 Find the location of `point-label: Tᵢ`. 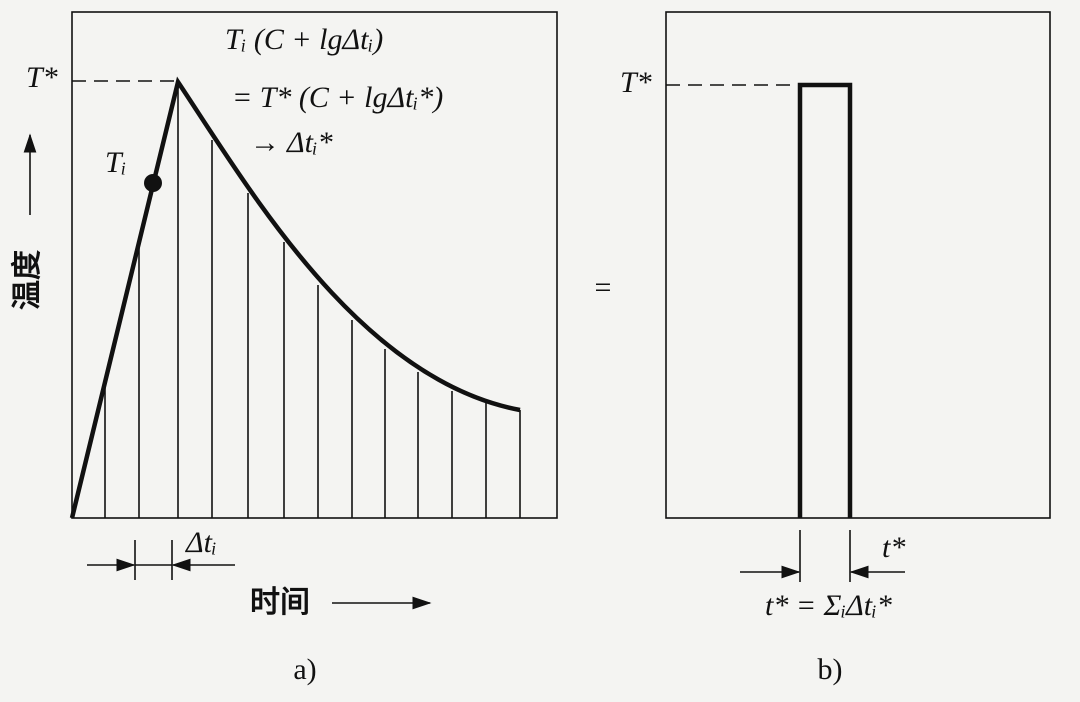

point-label: Tᵢ is located at coordinates (115, 162).